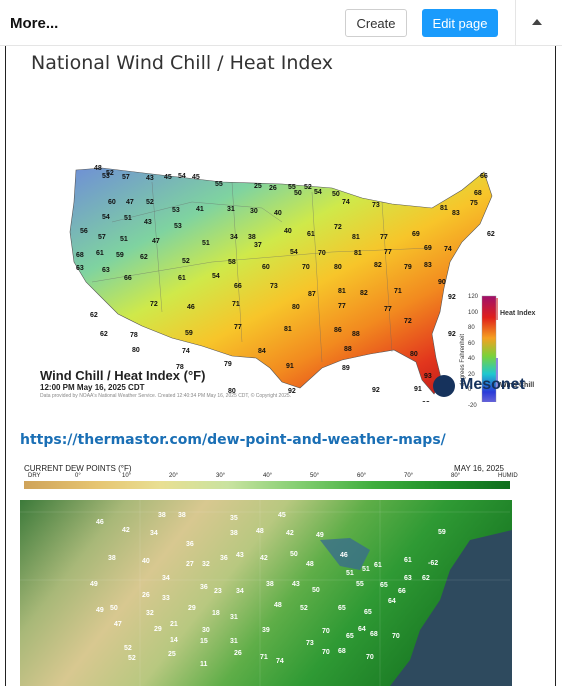  Describe the element at coordinates (342, 651) in the screenshot. I see `reading-label: 68` at that location.